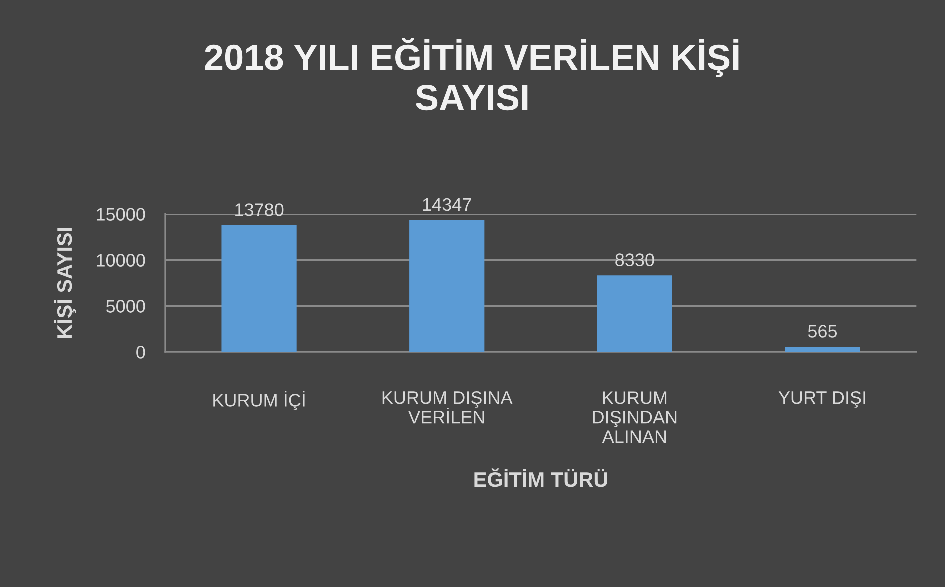 The width and height of the screenshot is (945, 587). I want to click on data-label: 14347, so click(447, 205).